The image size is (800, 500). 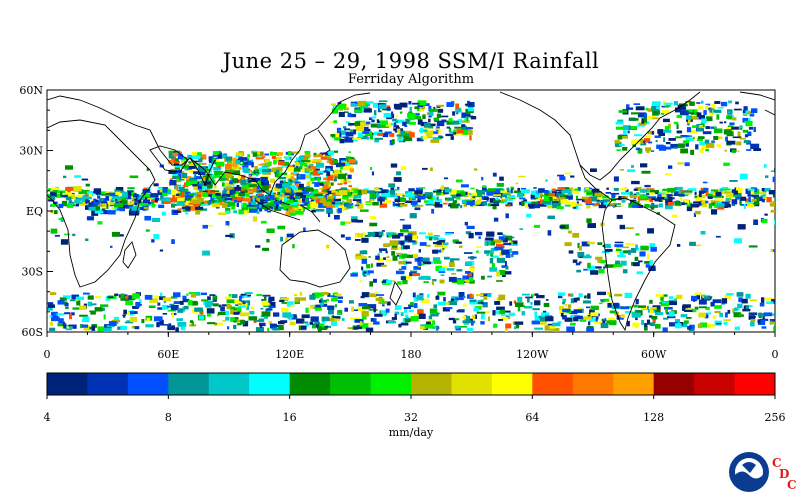 I want to click on lat-label: 30S, so click(x=32, y=272).